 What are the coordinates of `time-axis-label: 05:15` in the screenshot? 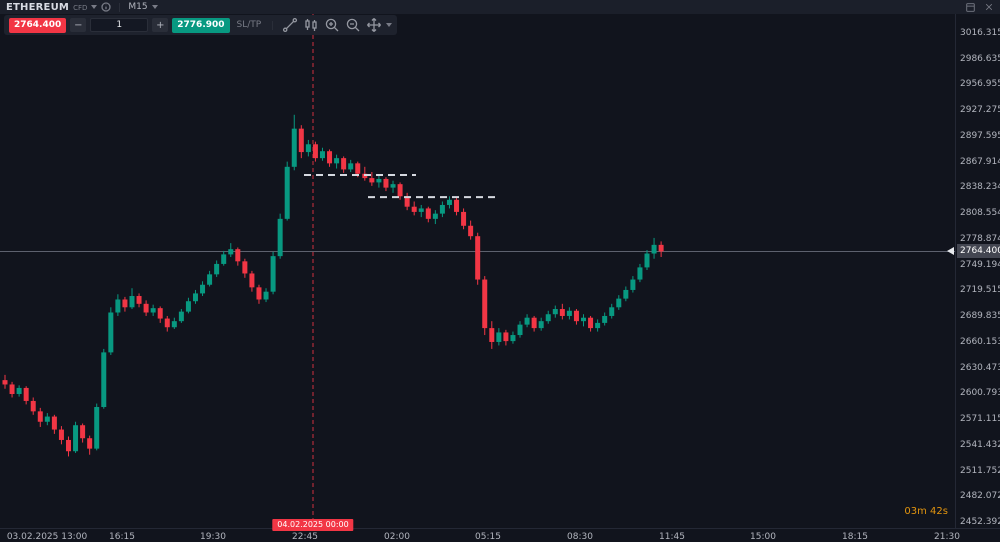 It's located at (488, 537).